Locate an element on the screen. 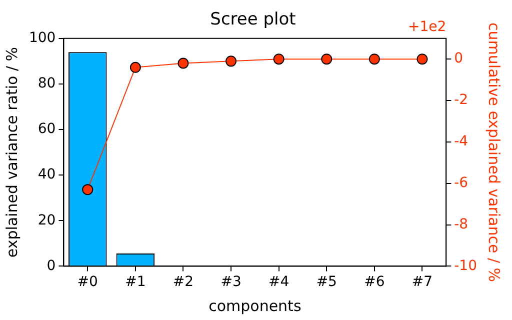 The height and width of the screenshot is (320, 512). x-tick-label: #2 is located at coordinates (183, 282).